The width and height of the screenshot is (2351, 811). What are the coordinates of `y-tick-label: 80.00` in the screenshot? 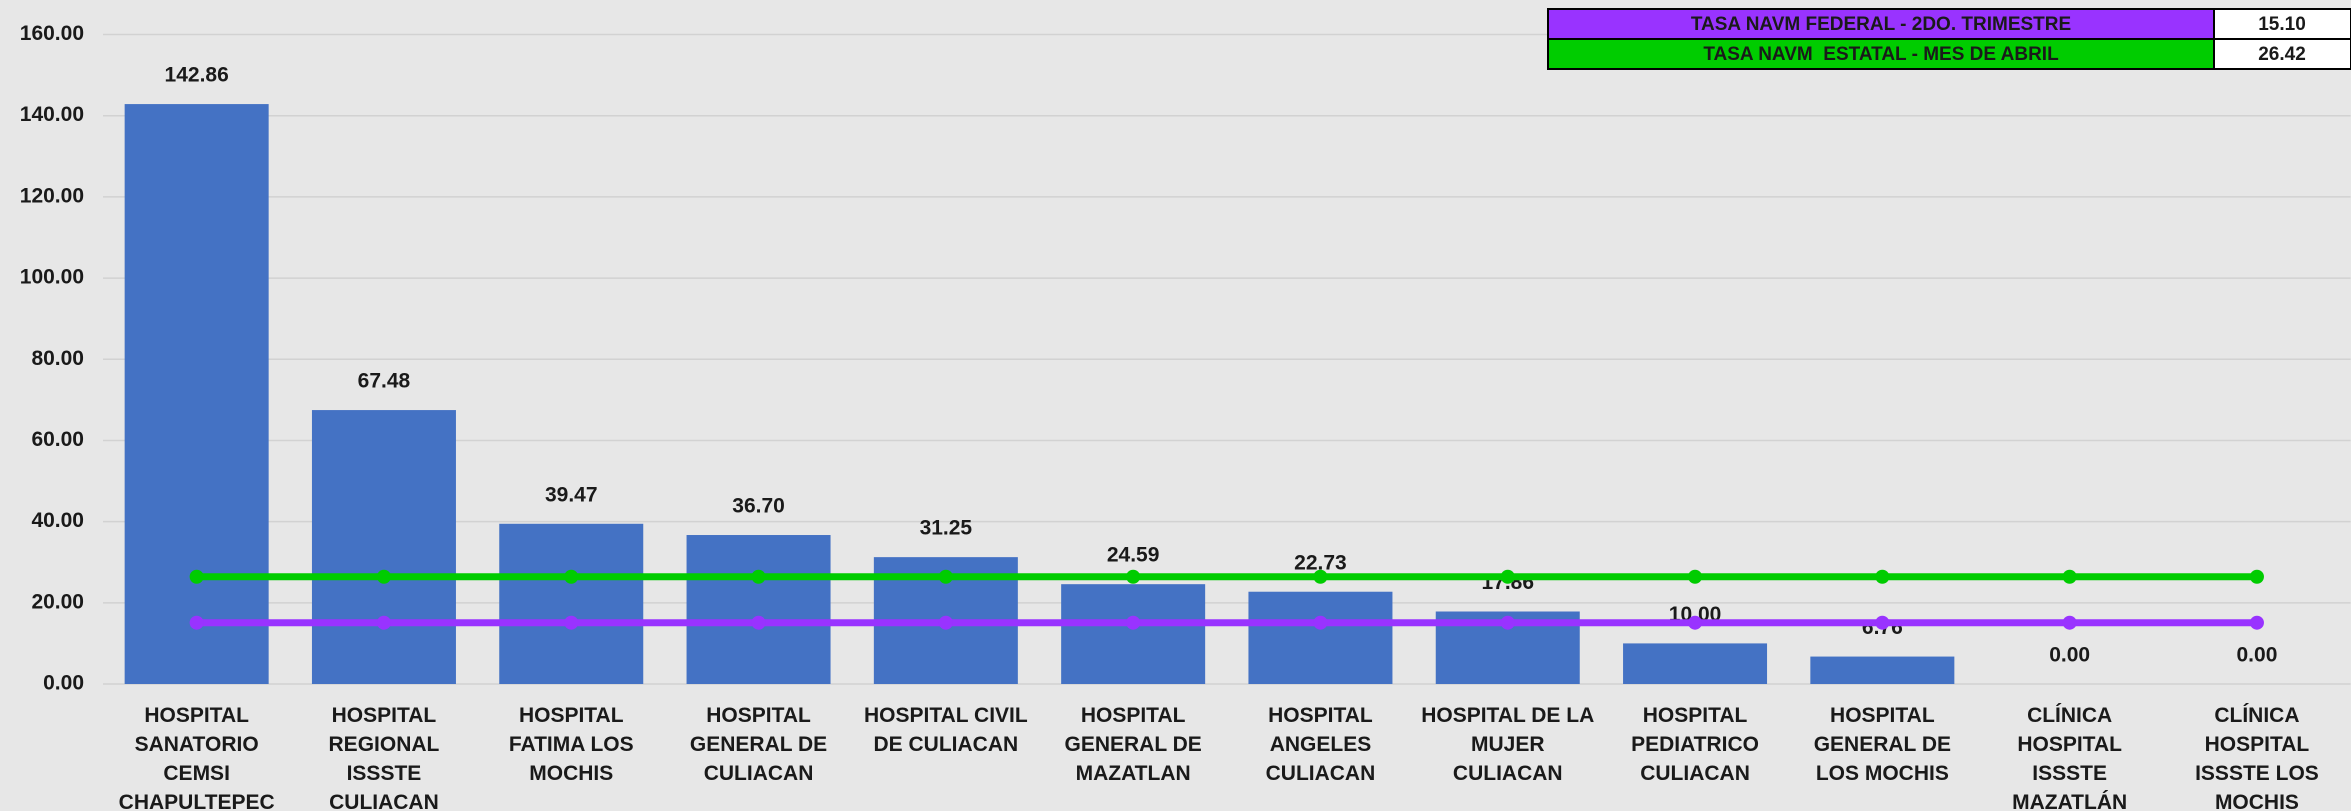 It's located at (57, 358).